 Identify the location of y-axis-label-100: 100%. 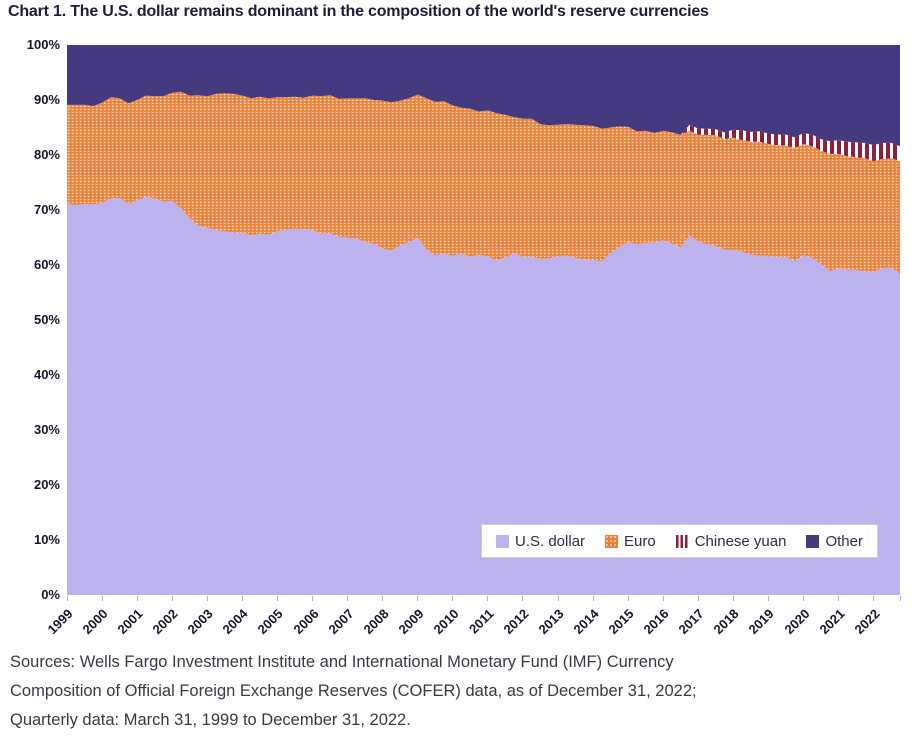
(43, 44).